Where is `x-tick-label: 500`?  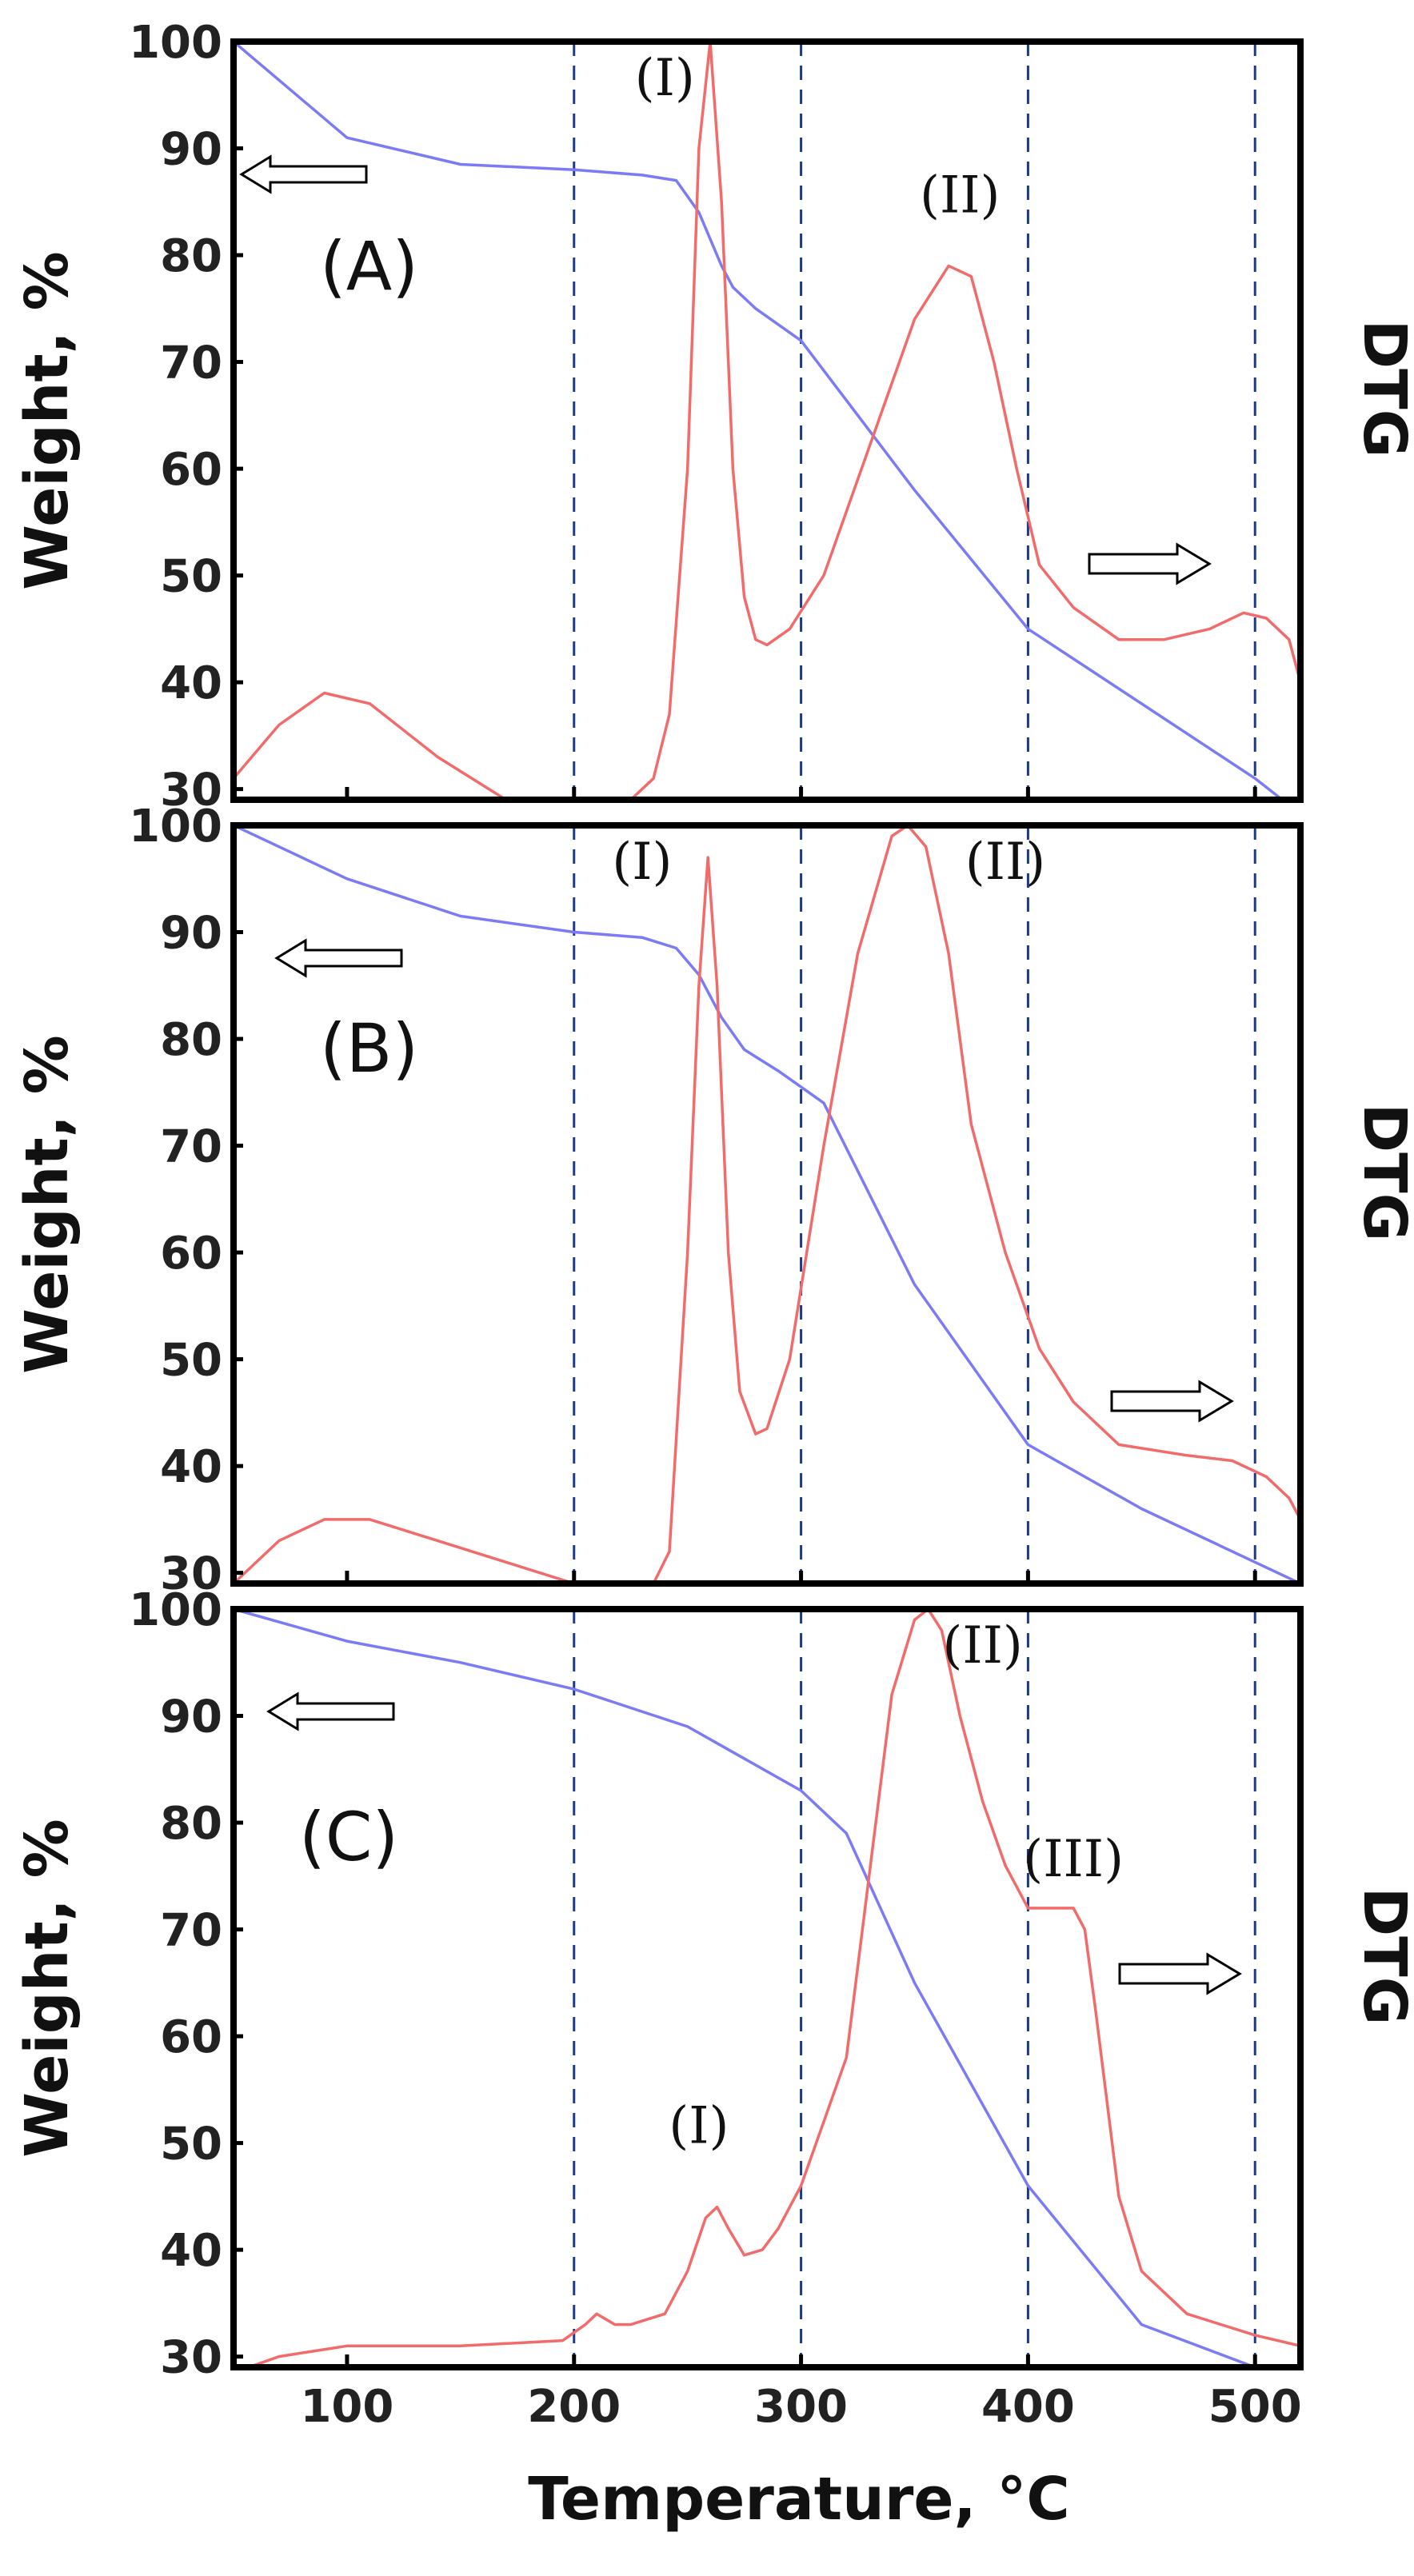 x-tick-label: 500 is located at coordinates (1255, 2407).